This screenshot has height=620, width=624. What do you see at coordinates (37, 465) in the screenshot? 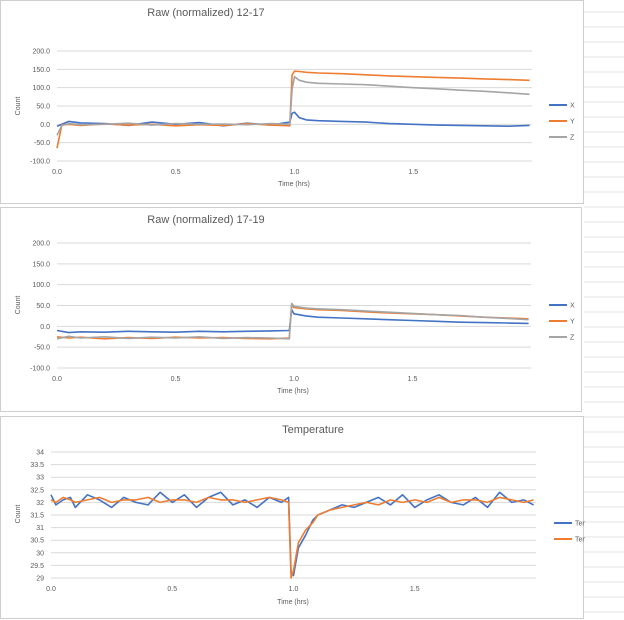
I see `y-tick-label: 33.5` at bounding box center [37, 465].